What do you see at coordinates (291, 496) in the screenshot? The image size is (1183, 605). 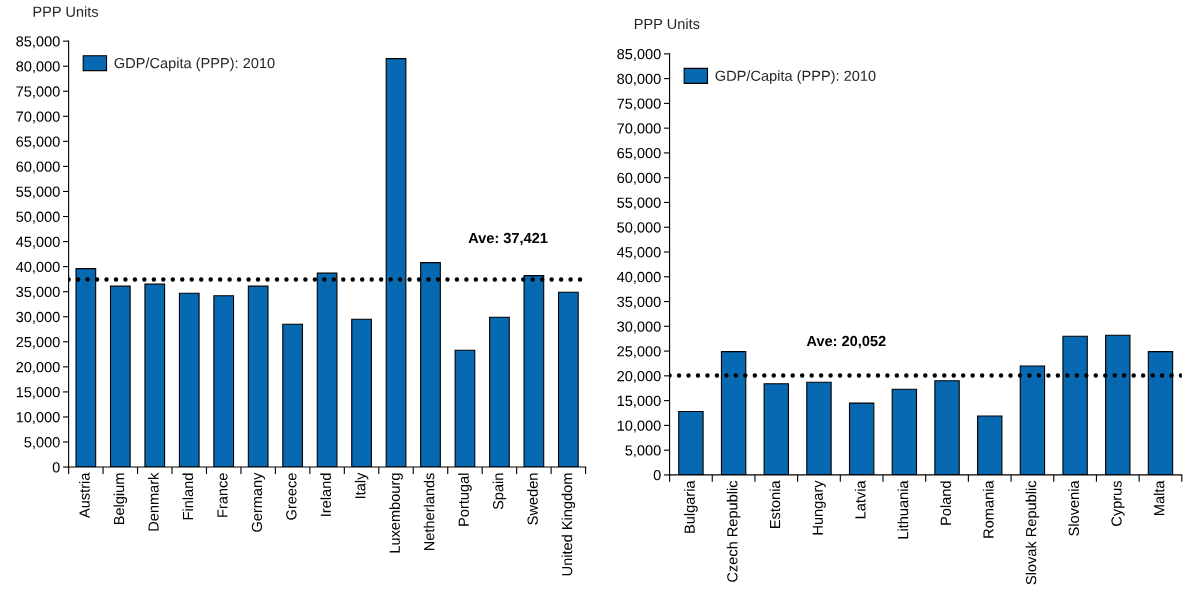 I see `x-tick-label: Greece` at bounding box center [291, 496].